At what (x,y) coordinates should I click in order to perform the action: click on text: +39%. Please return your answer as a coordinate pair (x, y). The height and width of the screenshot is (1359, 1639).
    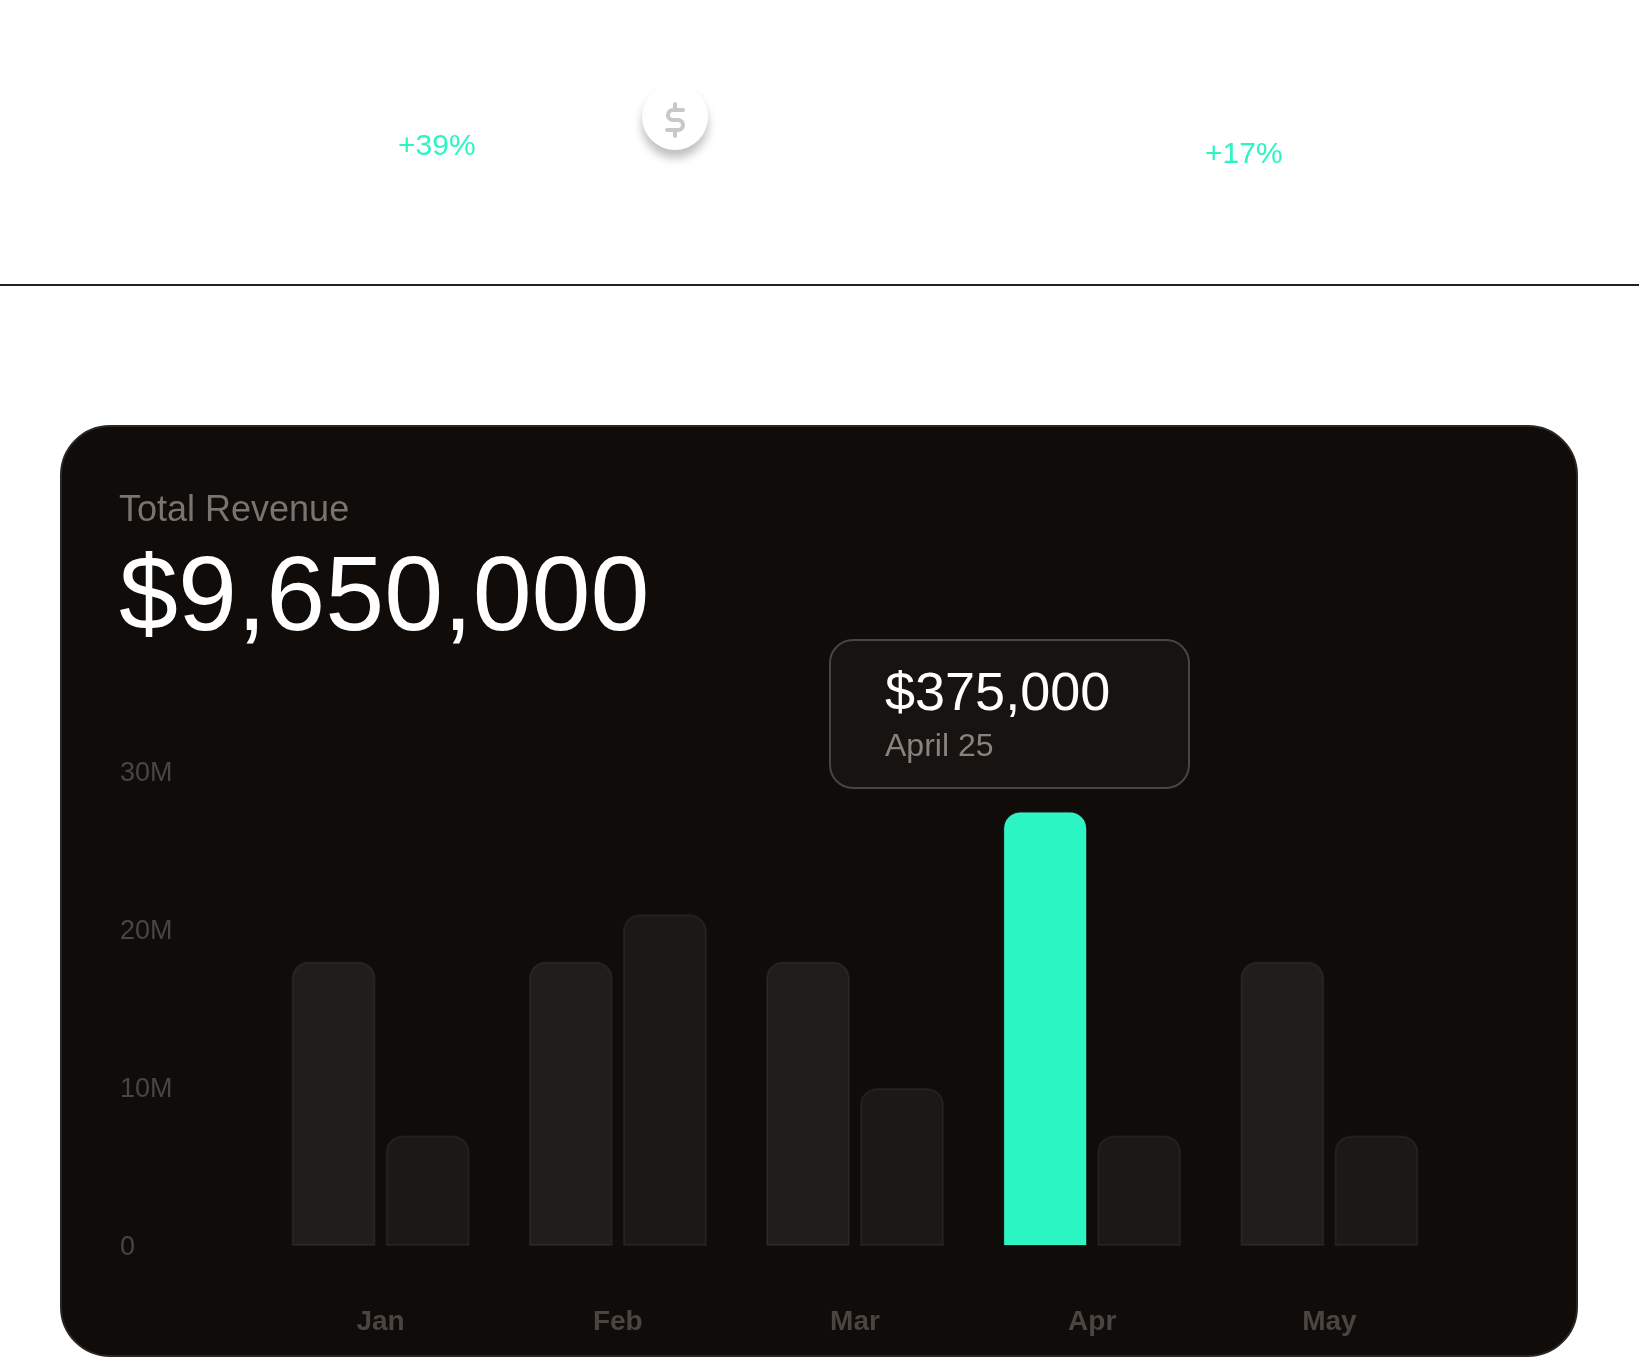
    Looking at the image, I should click on (437, 145).